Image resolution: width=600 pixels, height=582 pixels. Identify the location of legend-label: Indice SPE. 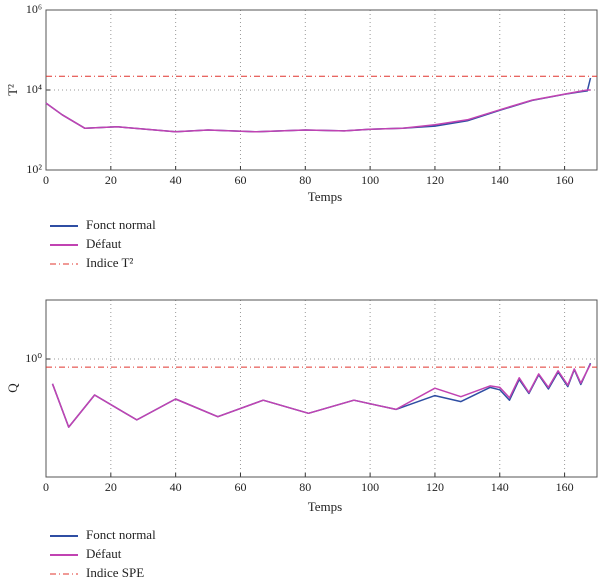
(115, 572).